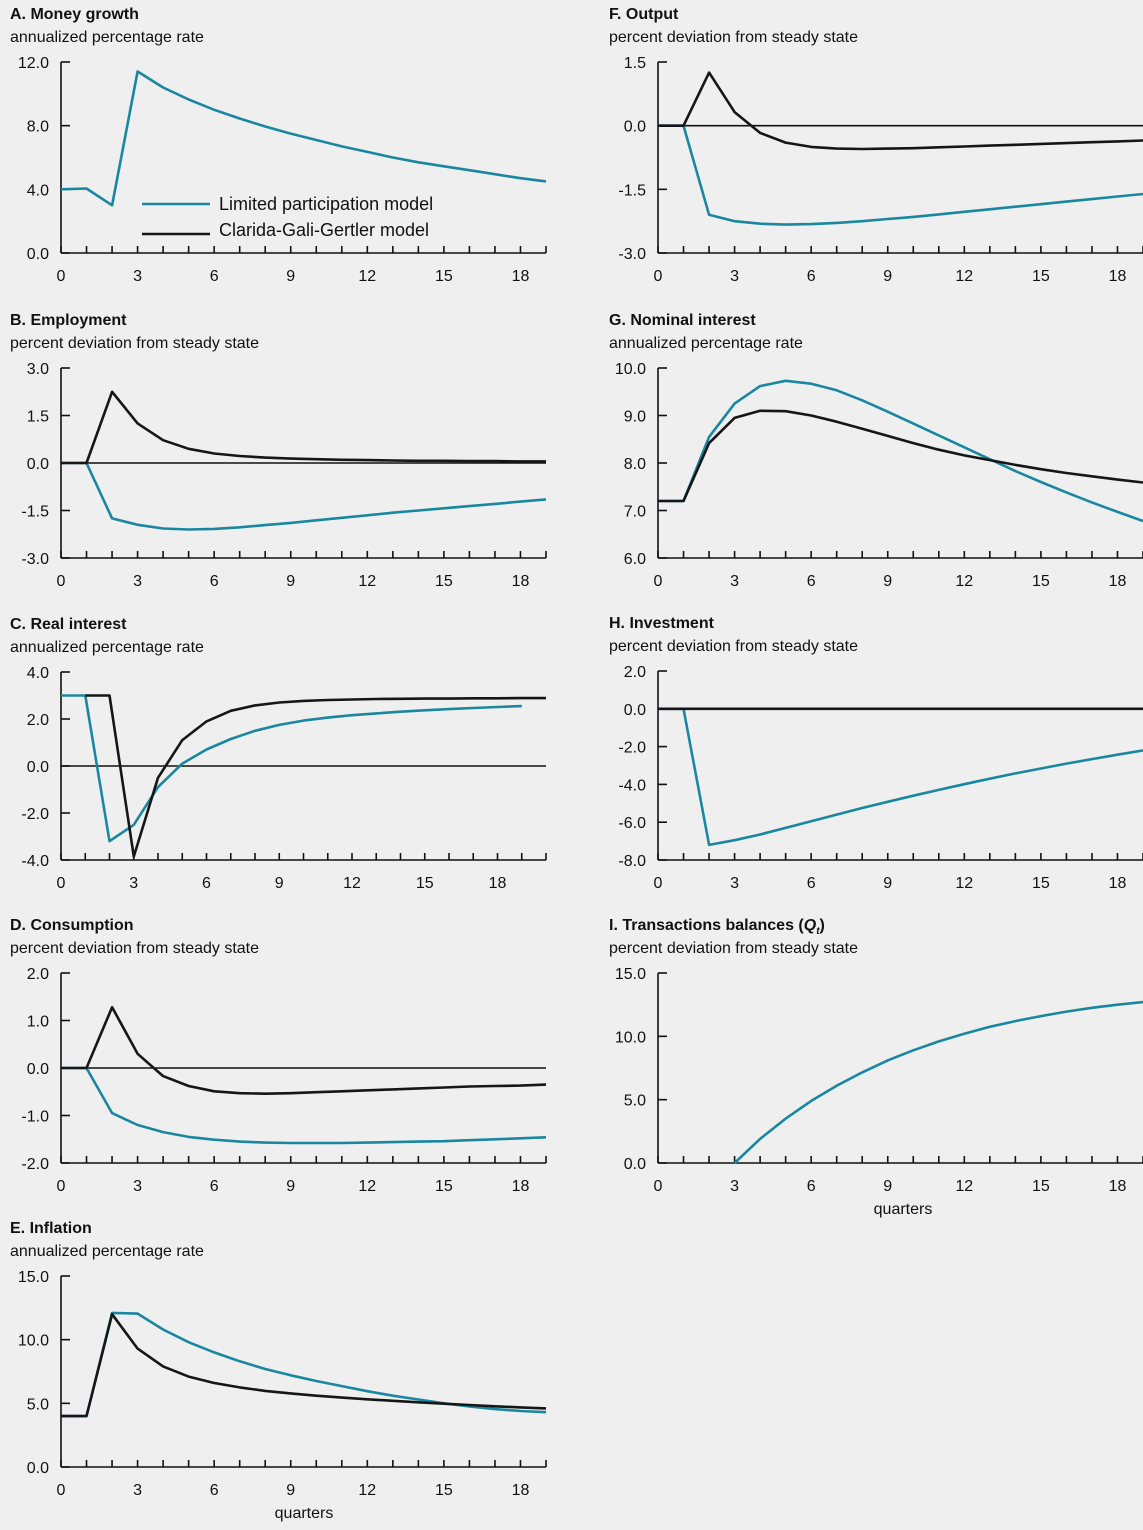  Describe the element at coordinates (72, 925) in the screenshot. I see `panel-title: D. Consumption` at that location.